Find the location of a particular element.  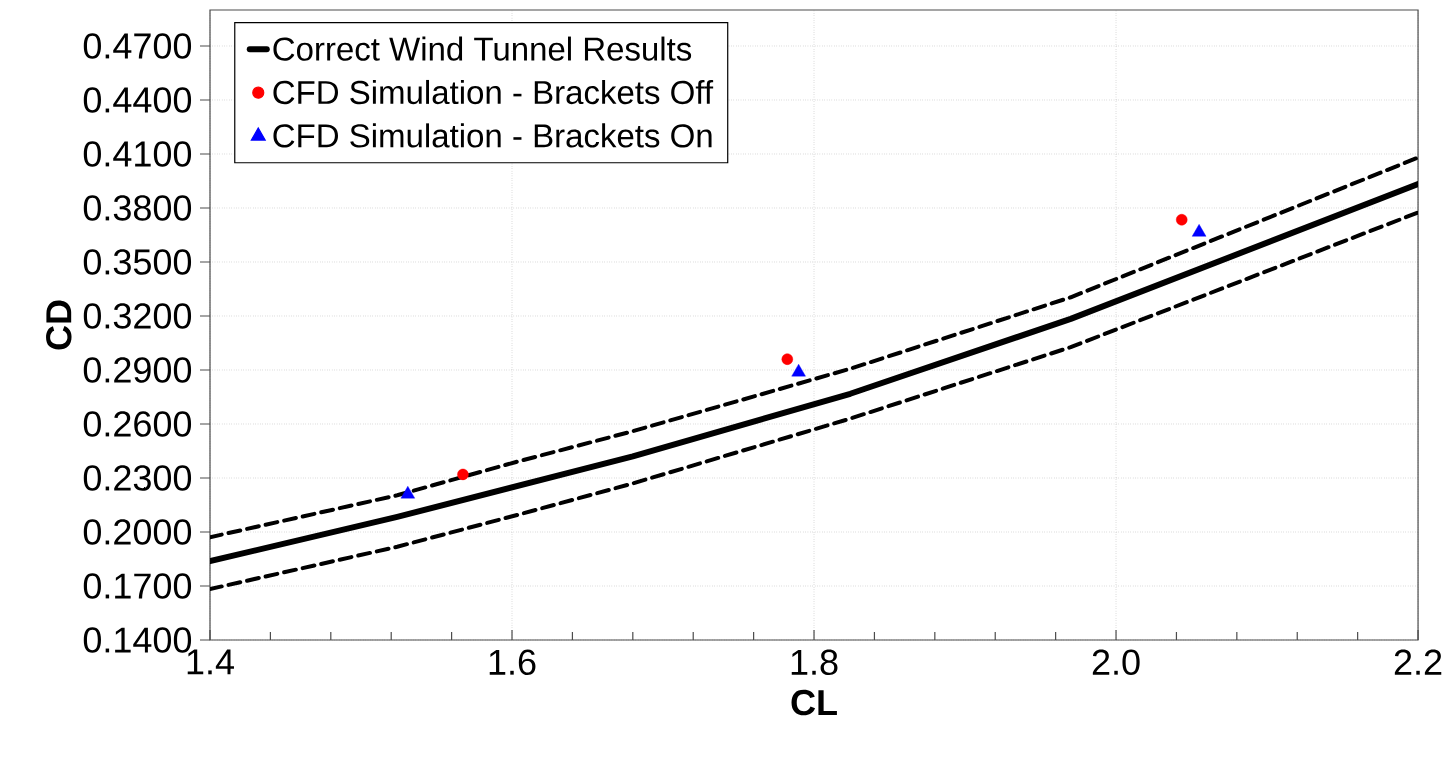

y-tick-label: 0.4100 is located at coordinates (137, 154).